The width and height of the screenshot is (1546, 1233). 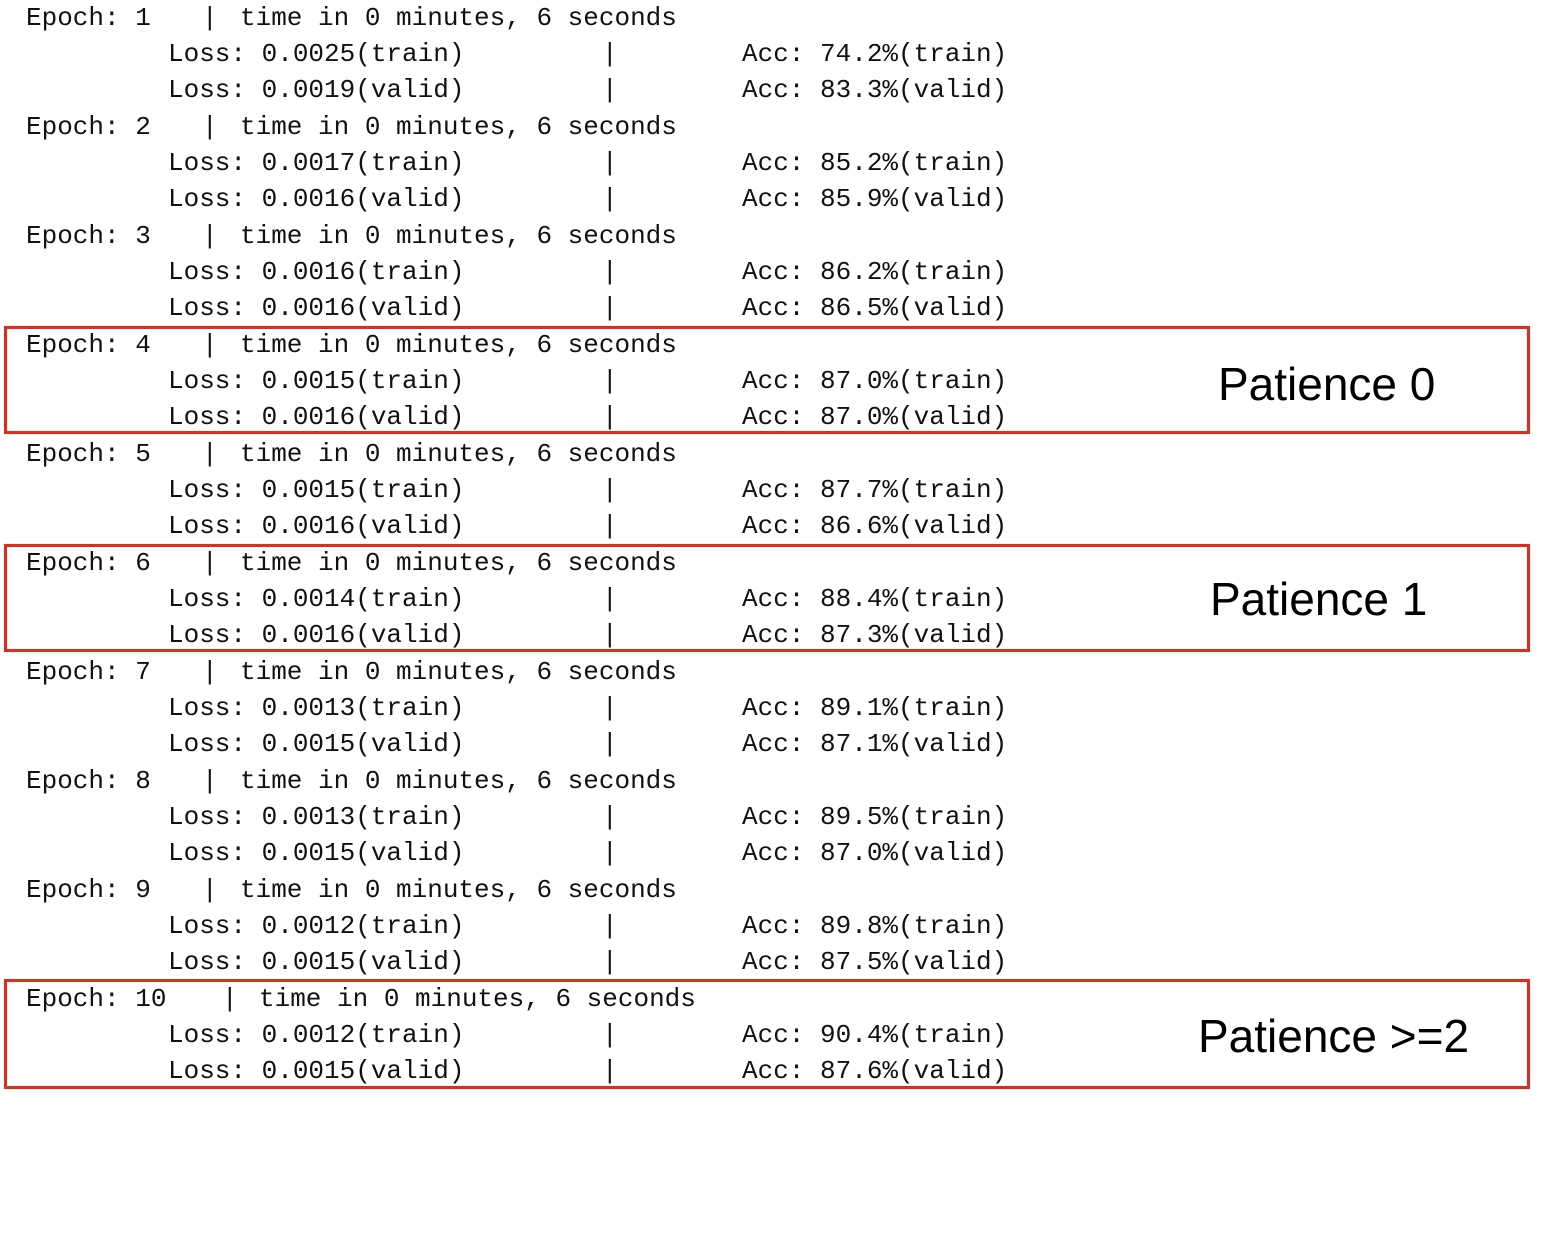 I want to click on acc-valid: Acc: 86.5%(valid), so click(x=875, y=308).